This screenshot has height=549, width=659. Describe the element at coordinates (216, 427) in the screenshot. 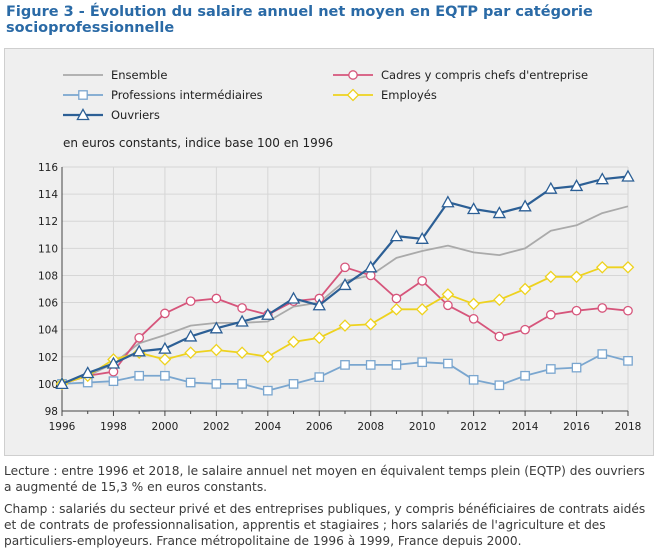

I see `x-tick-label: 2002` at that location.